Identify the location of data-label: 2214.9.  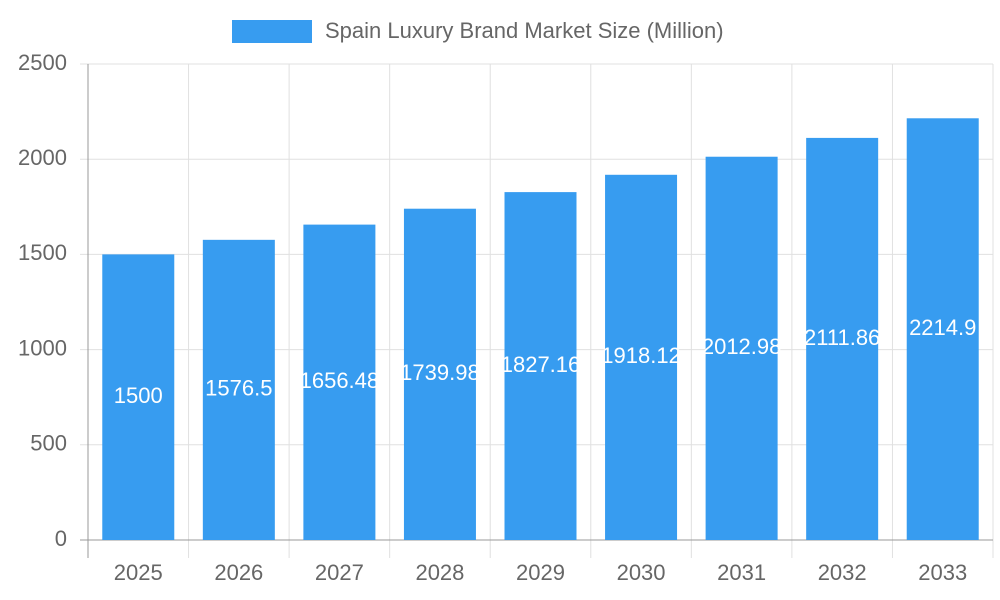
(942, 327).